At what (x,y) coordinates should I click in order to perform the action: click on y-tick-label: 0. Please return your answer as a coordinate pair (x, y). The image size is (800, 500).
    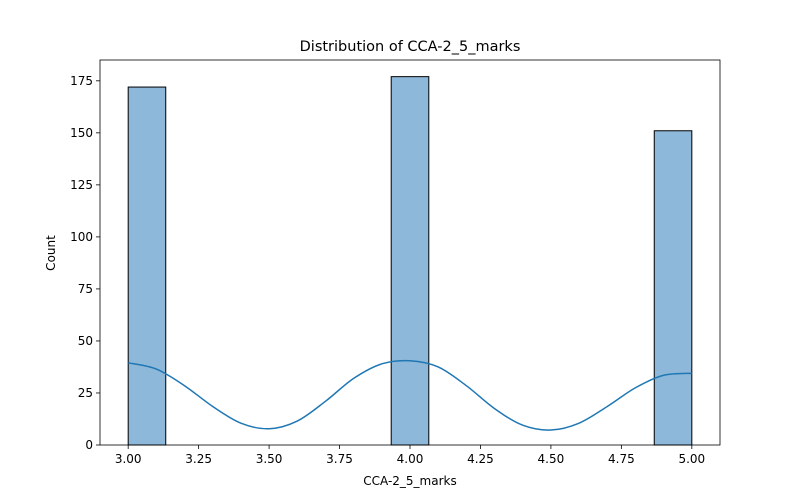
    Looking at the image, I should click on (89, 445).